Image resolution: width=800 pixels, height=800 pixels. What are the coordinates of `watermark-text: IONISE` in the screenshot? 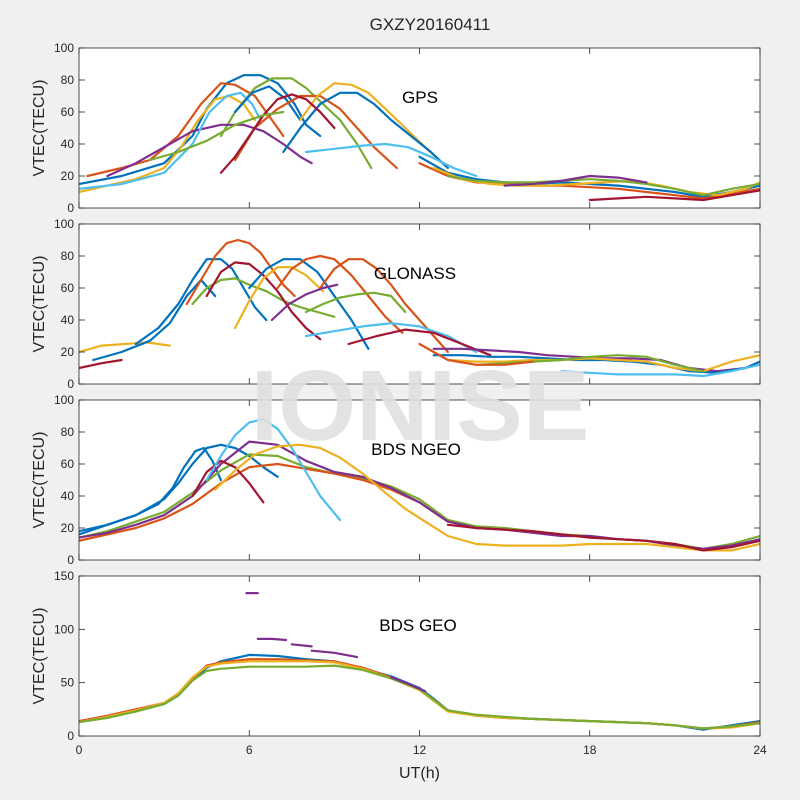 It's located at (420, 406).